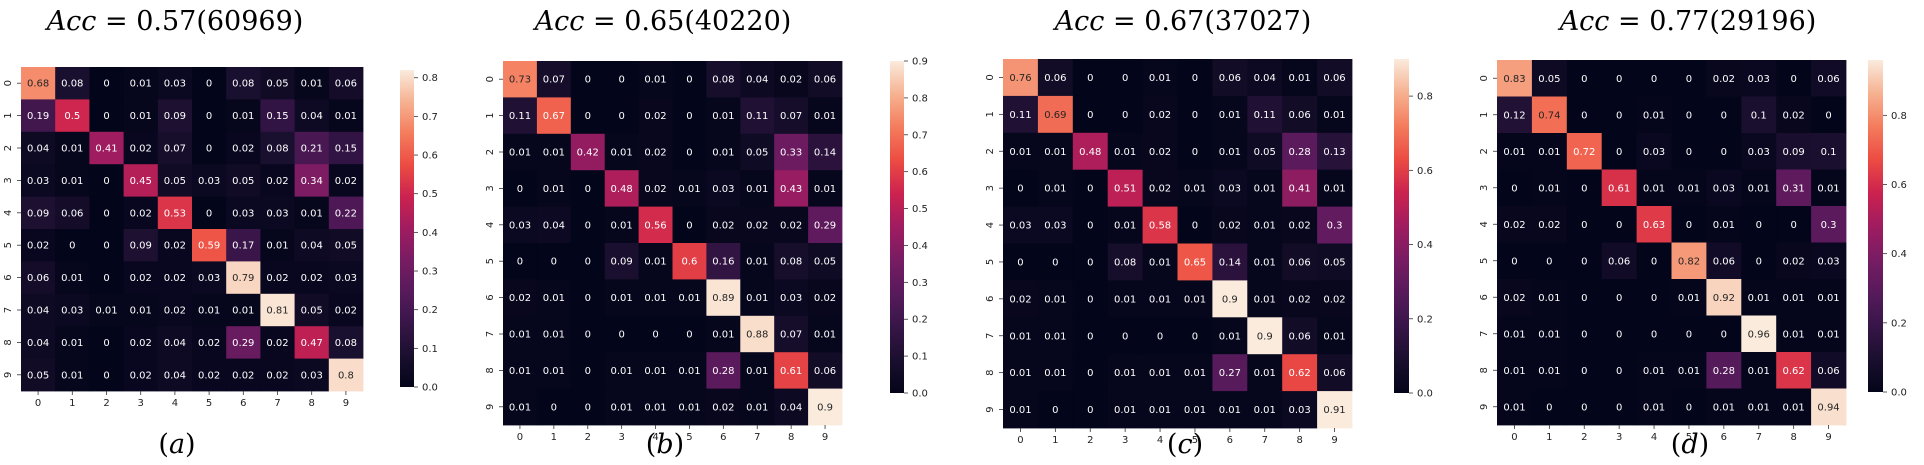 Image resolution: width=1924 pixels, height=465 pixels. What do you see at coordinates (1654, 152) in the screenshot?
I see `cell-value-r2-c4: 0.03` at bounding box center [1654, 152].